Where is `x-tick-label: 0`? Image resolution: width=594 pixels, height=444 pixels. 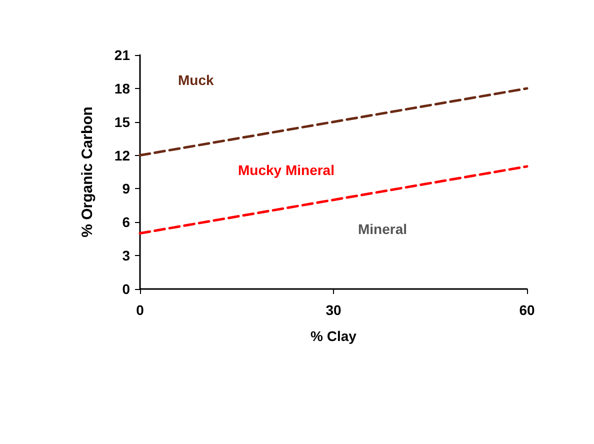
x-tick-label: 0 is located at coordinates (140, 310).